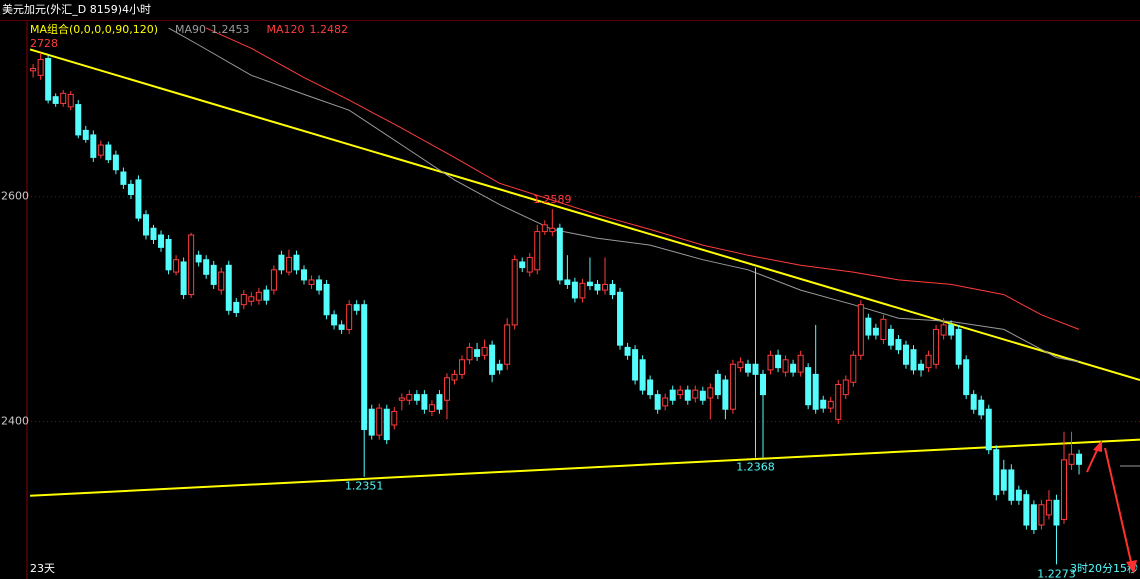  I want to click on trendline, so click(585, 467).